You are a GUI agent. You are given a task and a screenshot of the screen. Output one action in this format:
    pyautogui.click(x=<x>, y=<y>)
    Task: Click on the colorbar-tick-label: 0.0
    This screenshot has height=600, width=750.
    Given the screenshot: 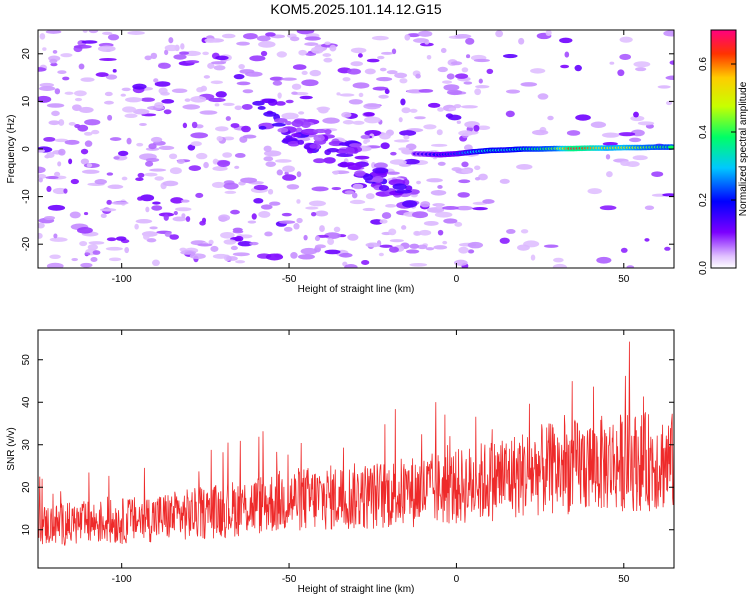 What is the action you would take?
    pyautogui.click(x=703, y=268)
    